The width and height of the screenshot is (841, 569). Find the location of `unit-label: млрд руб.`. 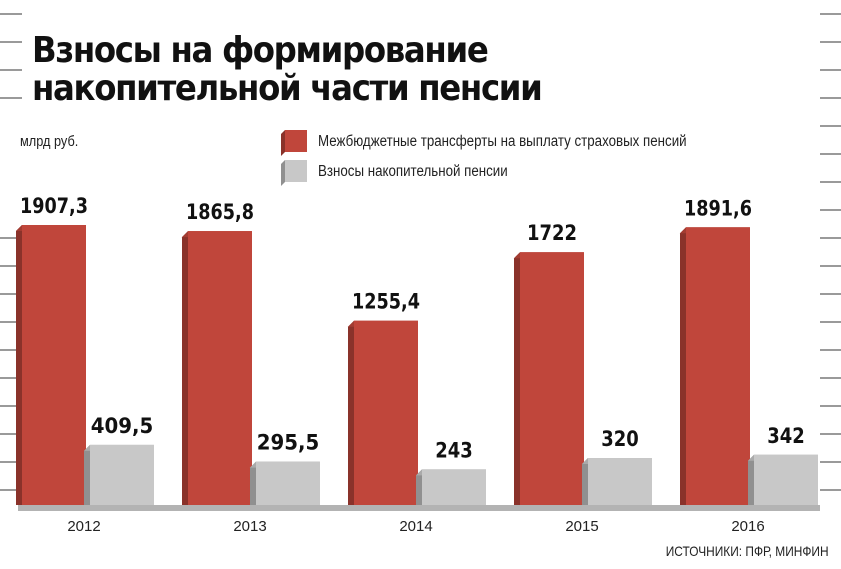

unit-label: млрд руб. is located at coordinates (49, 141).